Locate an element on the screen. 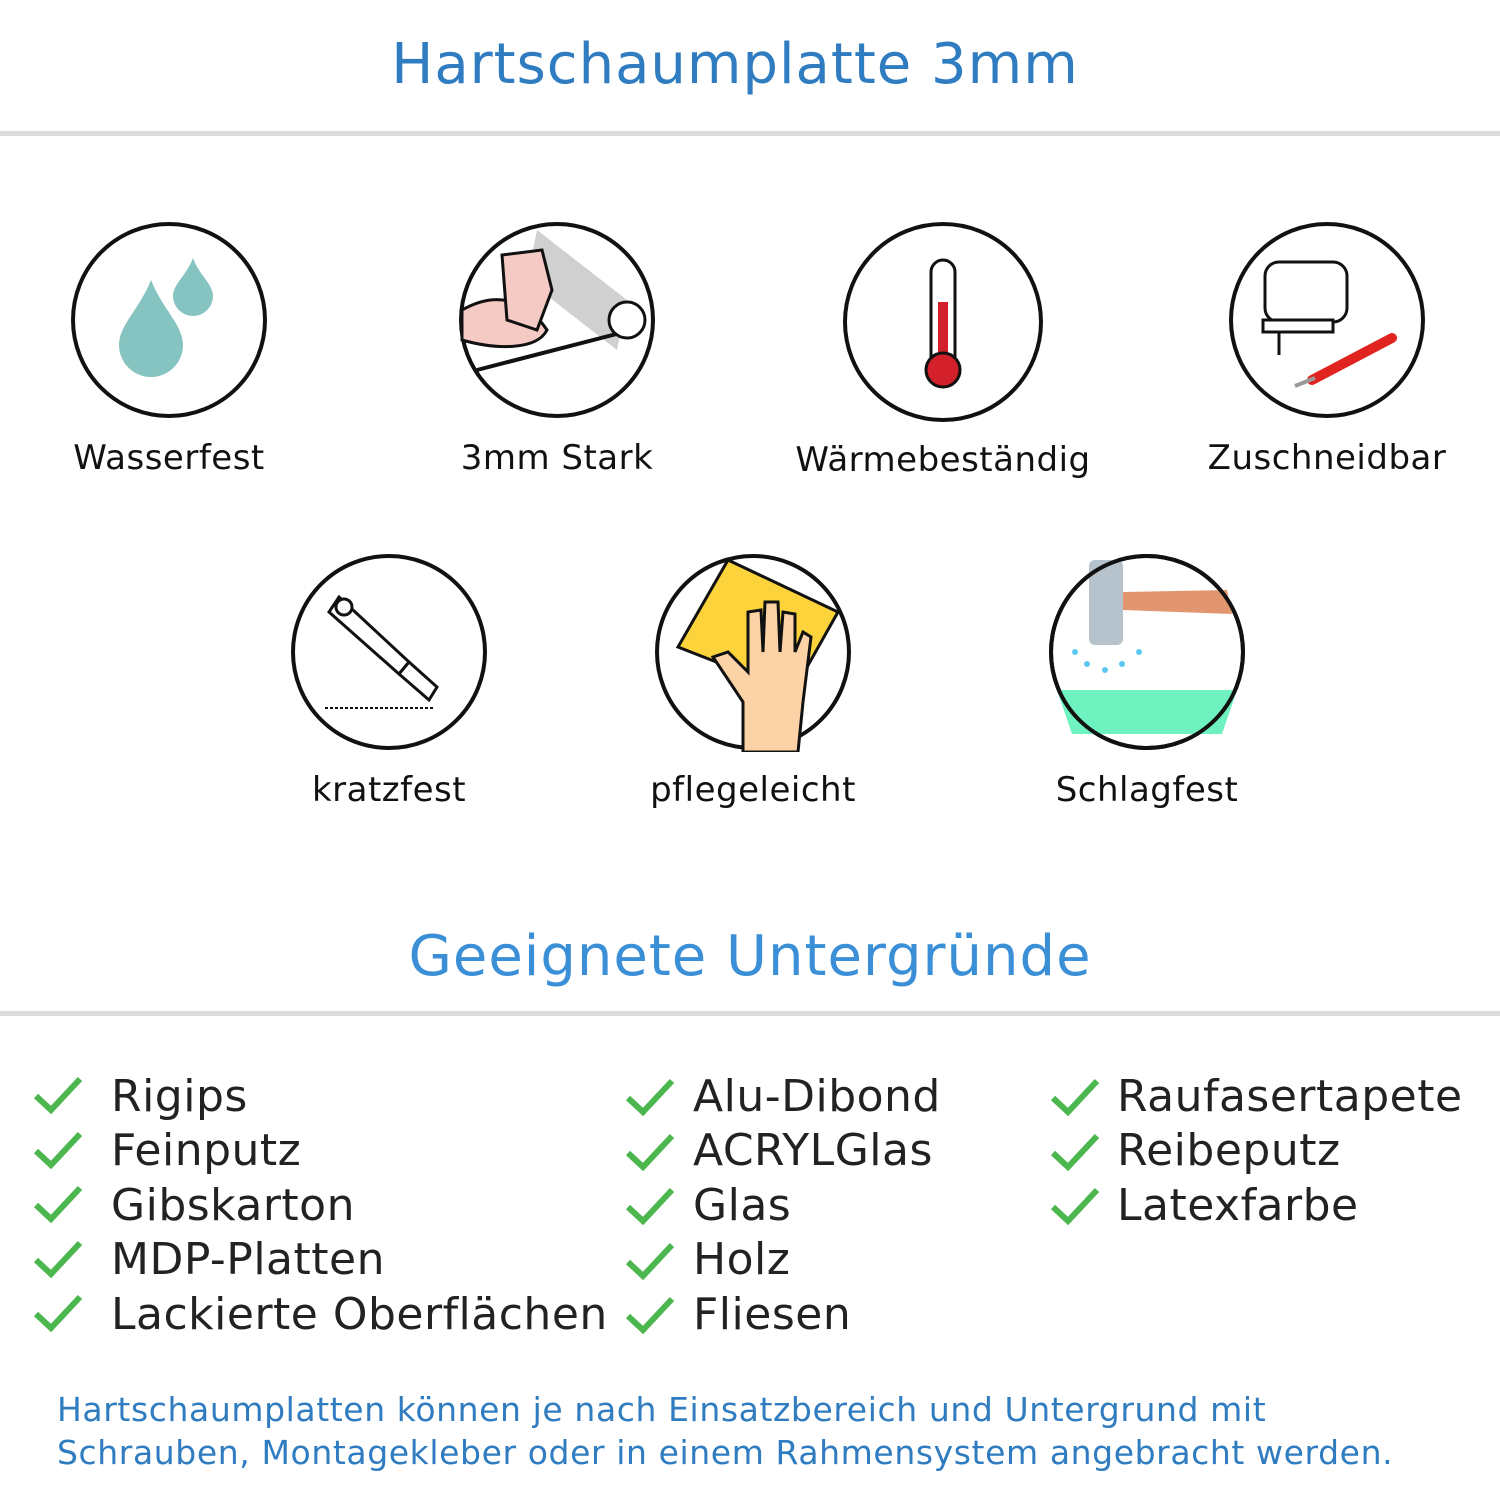  feature-schlagfest: Schlagfest is located at coordinates (1147, 681).